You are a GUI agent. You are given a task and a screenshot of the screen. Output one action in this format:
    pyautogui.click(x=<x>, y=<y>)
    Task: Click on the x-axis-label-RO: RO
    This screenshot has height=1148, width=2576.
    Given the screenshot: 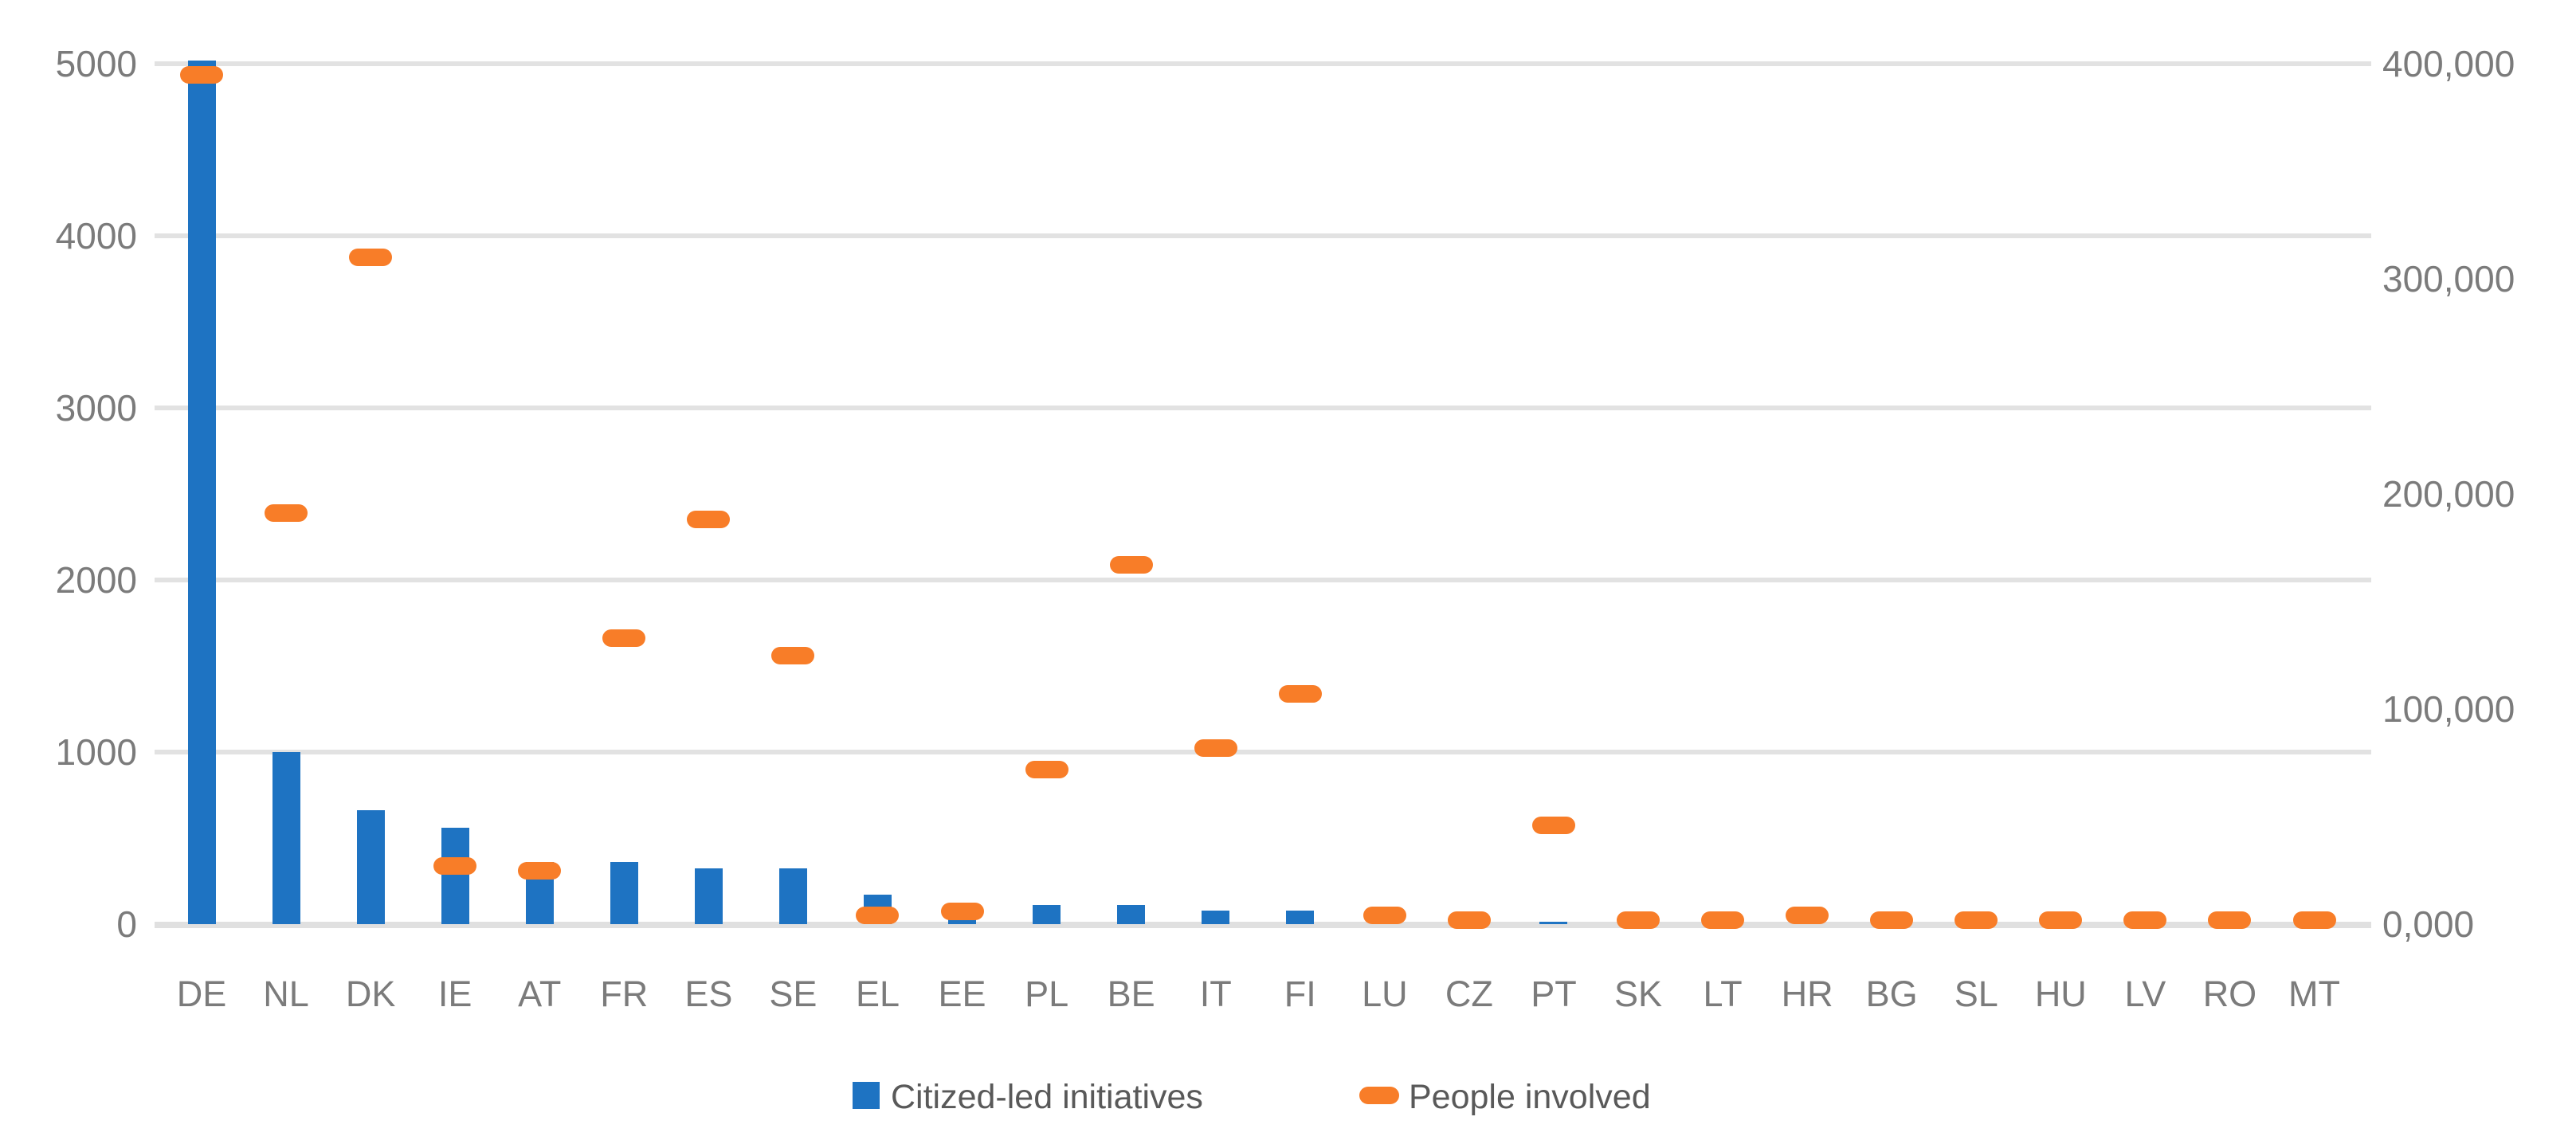 What is the action you would take?
    pyautogui.click(x=2229, y=994)
    